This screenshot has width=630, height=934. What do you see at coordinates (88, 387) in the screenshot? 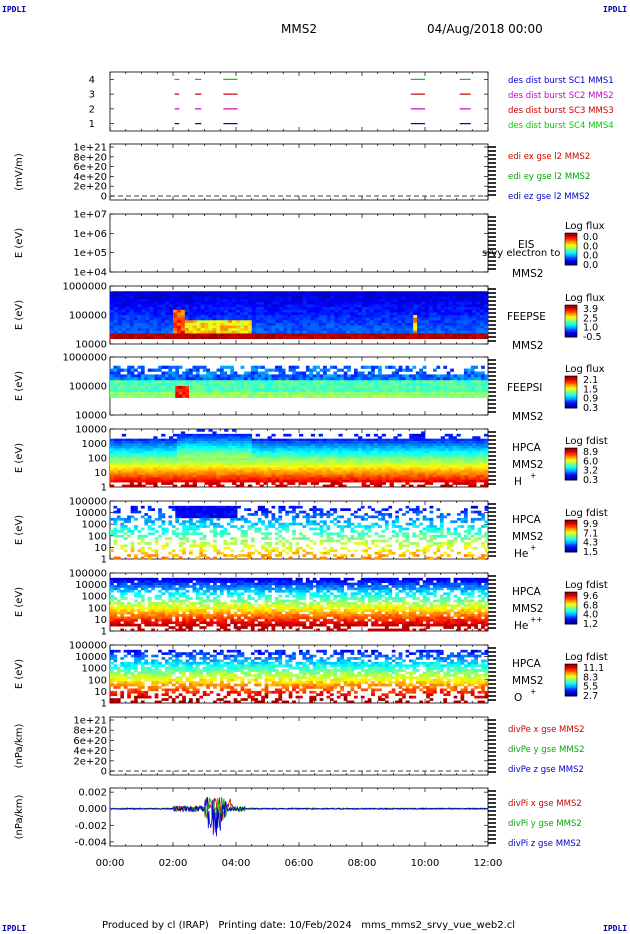
I see `y-tick-label: 100000` at bounding box center [88, 387].